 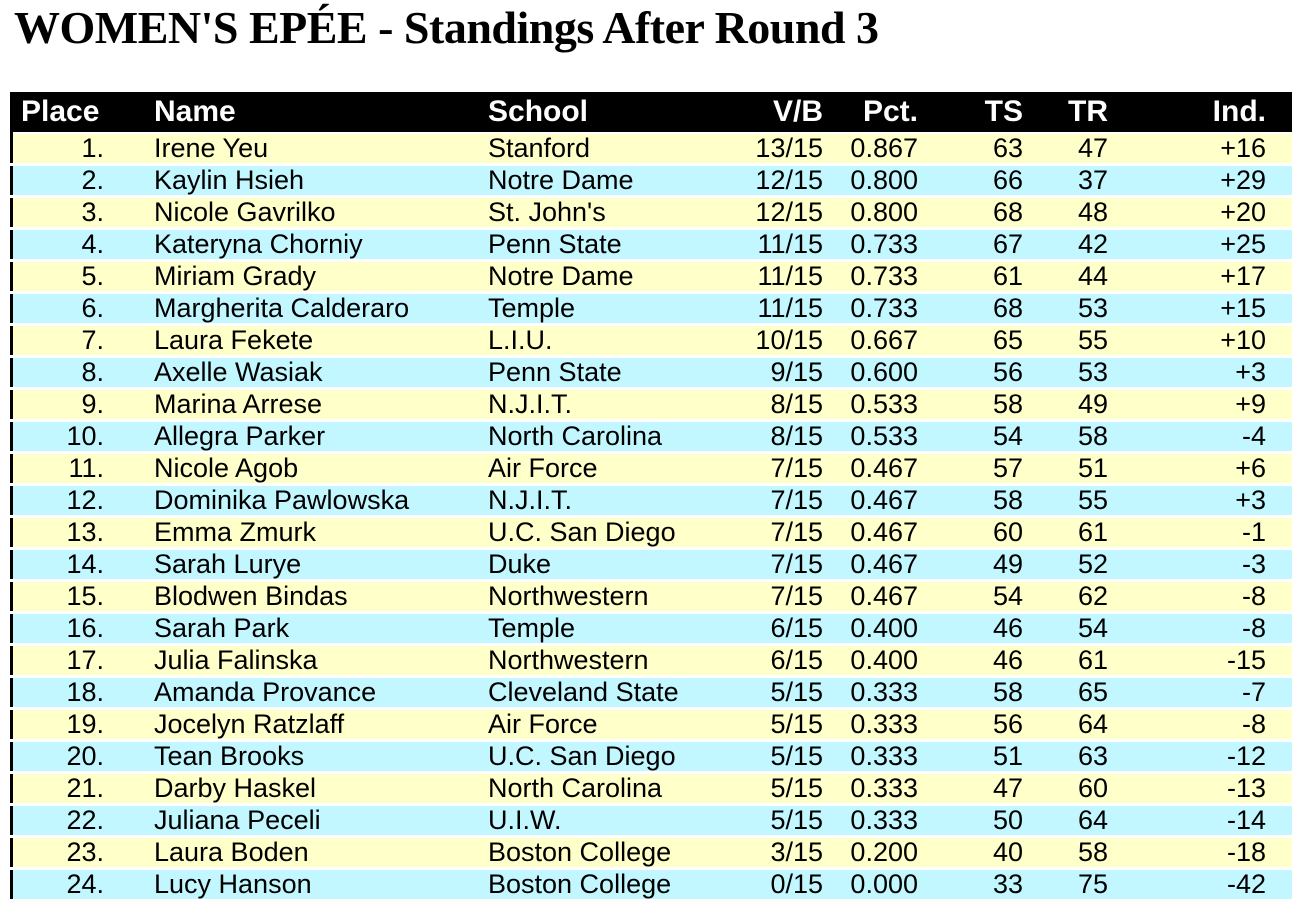 What do you see at coordinates (1243, 276) in the screenshot?
I see `cell-ind: +17` at bounding box center [1243, 276].